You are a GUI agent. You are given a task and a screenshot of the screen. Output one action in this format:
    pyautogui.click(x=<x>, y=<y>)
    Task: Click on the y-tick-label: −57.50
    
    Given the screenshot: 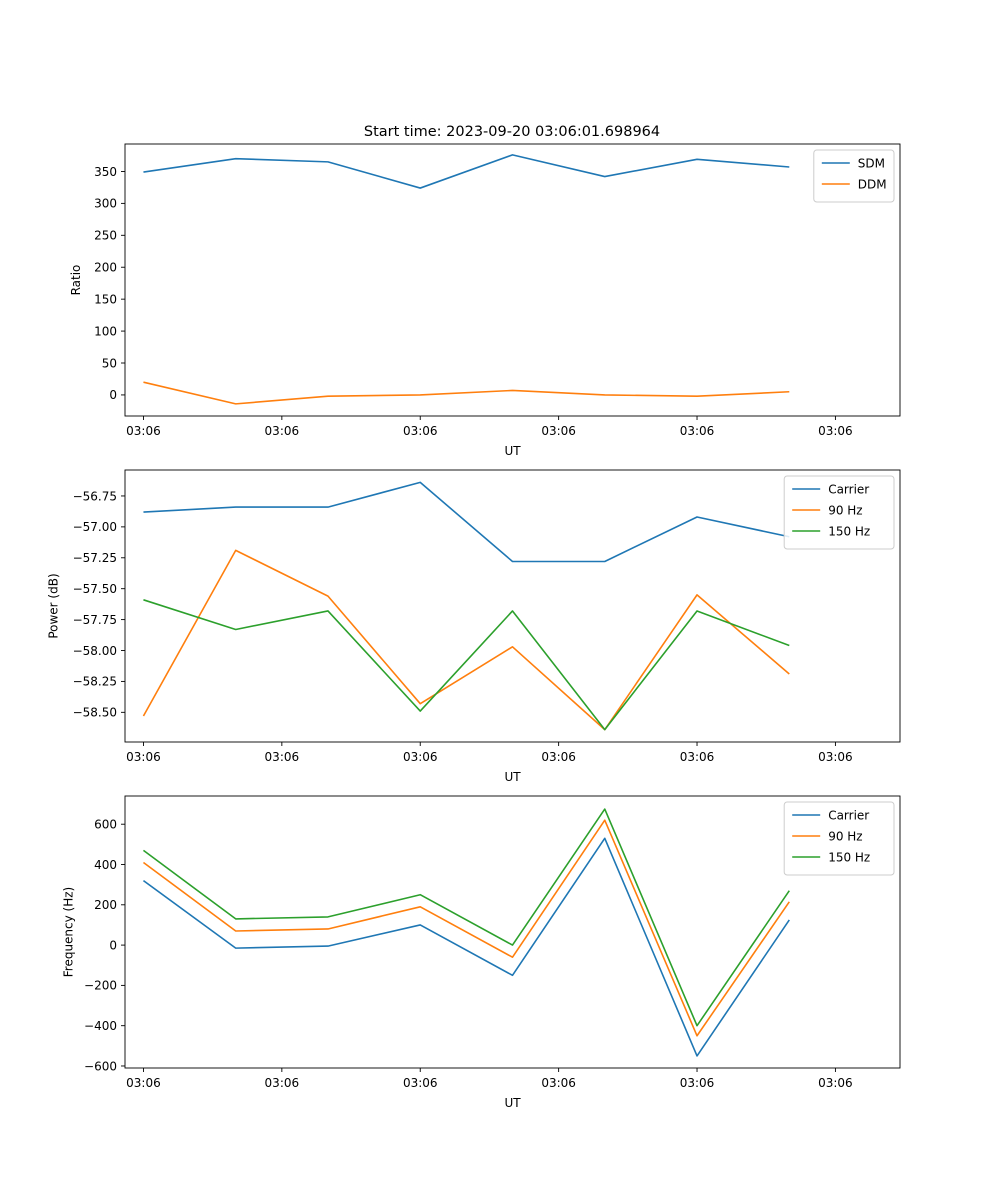 What is the action you would take?
    pyautogui.click(x=95, y=589)
    